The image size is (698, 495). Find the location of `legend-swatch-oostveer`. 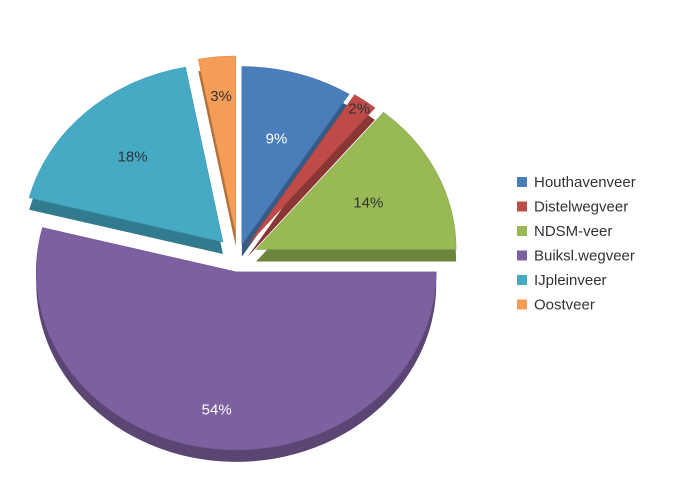

legend-swatch-oostveer is located at coordinates (522, 304).